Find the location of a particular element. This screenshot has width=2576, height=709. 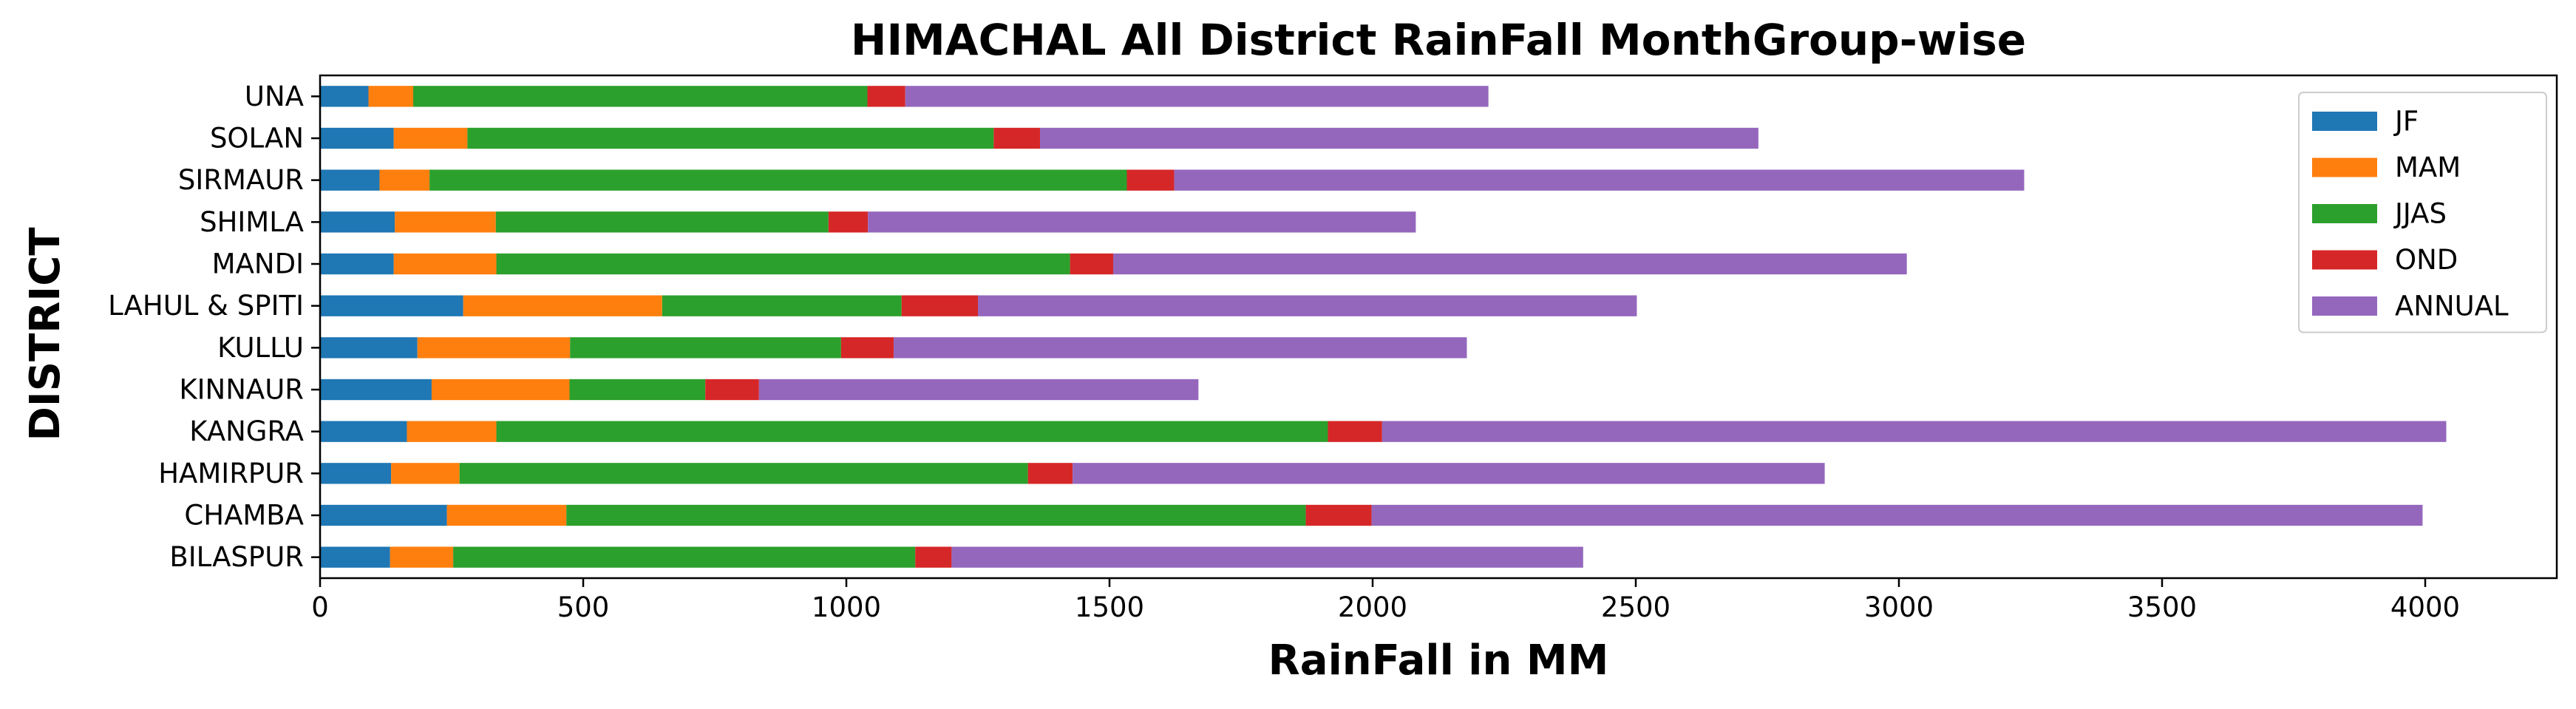

legend-box is located at coordinates (2422, 212).